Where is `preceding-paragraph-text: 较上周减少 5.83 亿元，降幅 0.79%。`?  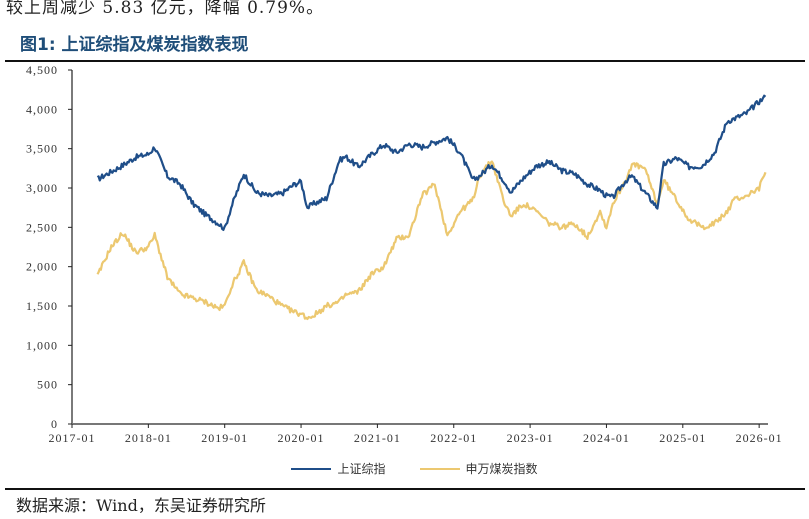 preceding-paragraph-text: 较上周减少 5.83 亿元，降幅 0.79%。 is located at coordinates (165, 9).